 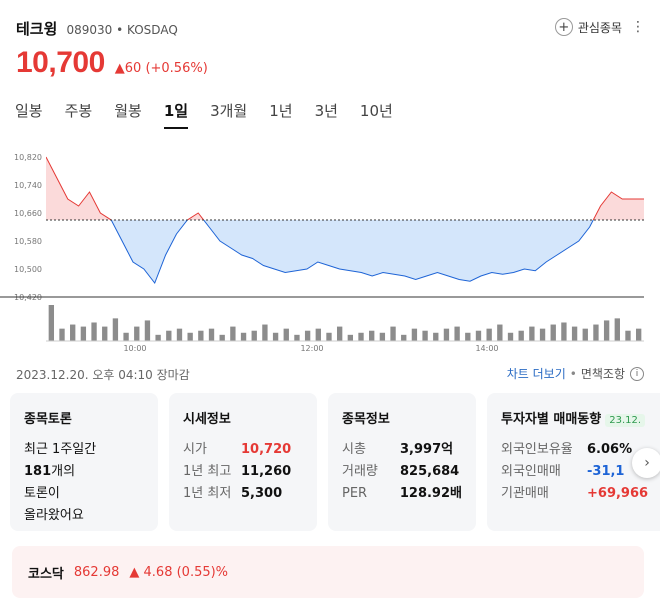 I want to click on row-label: 시총, so click(x=354, y=449).